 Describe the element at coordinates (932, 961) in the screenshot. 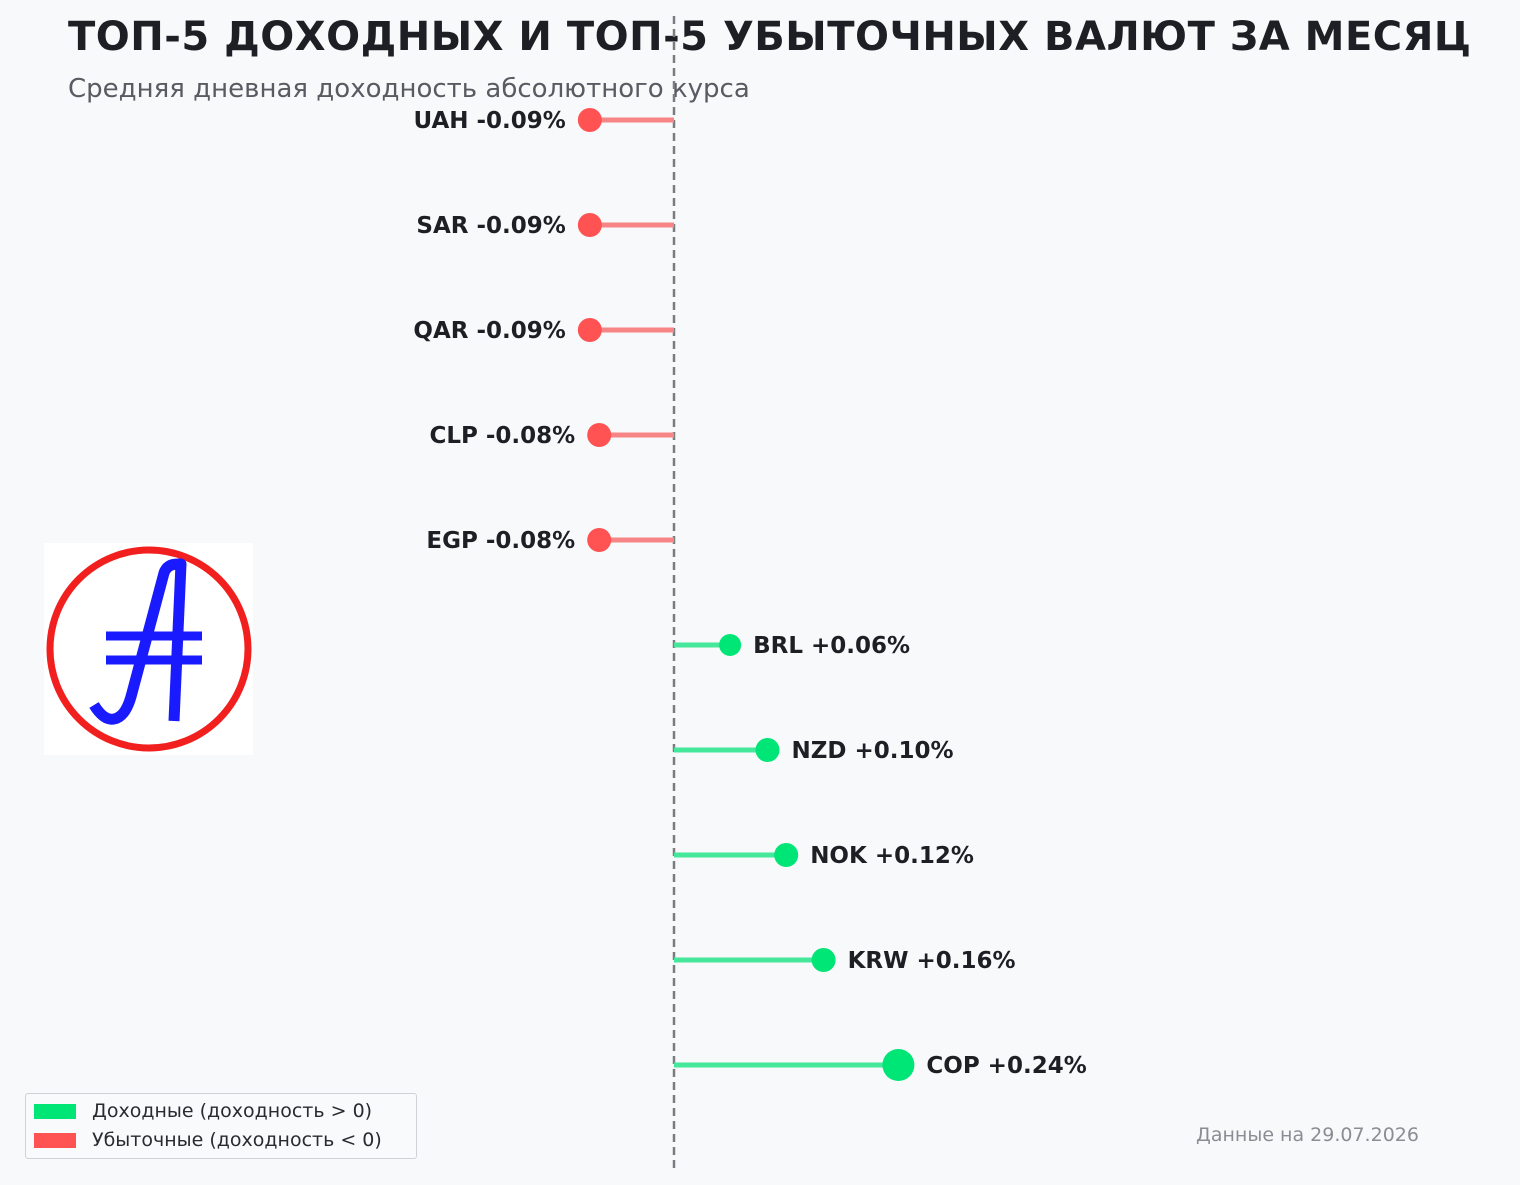

I see `data-label-krw: KRW +0.16%` at that location.